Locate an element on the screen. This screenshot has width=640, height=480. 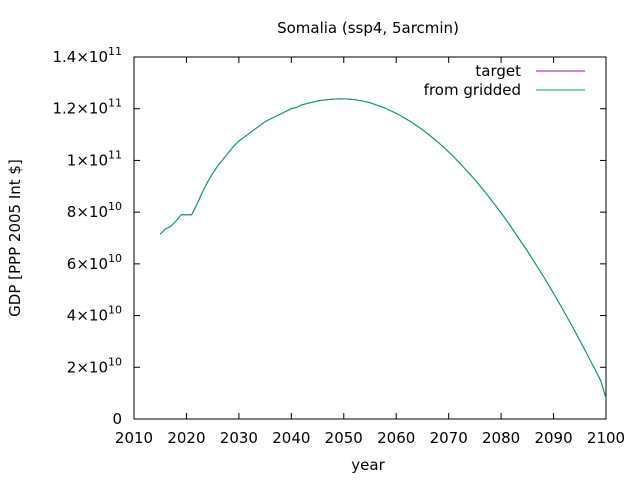
x-tick-label: 2020 is located at coordinates (186, 438).